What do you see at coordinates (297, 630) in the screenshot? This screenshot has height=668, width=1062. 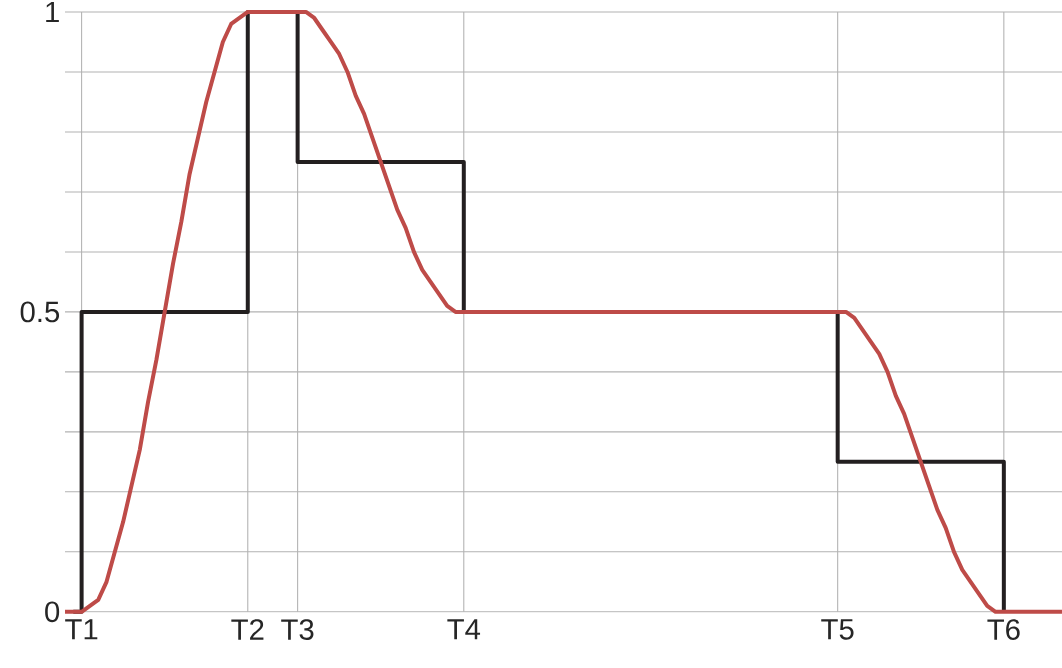 I see `x-tick-label: T3` at bounding box center [297, 630].